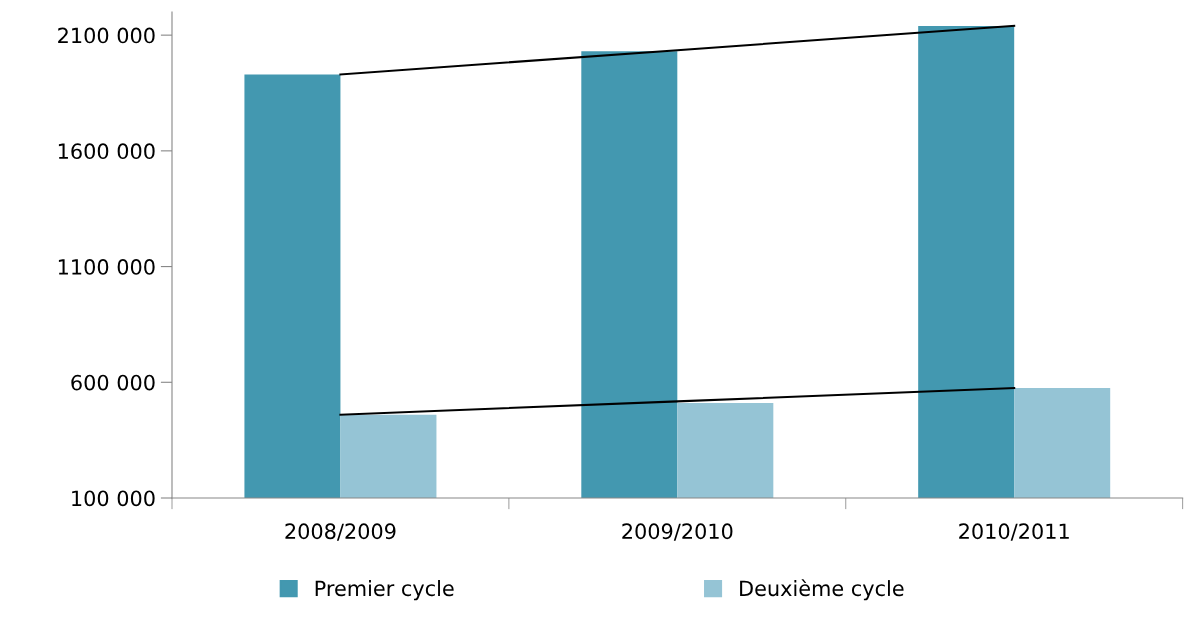 The image size is (1185, 619). What do you see at coordinates (106, 151) in the screenshot?
I see `y-tick-label: 1600 000` at bounding box center [106, 151].